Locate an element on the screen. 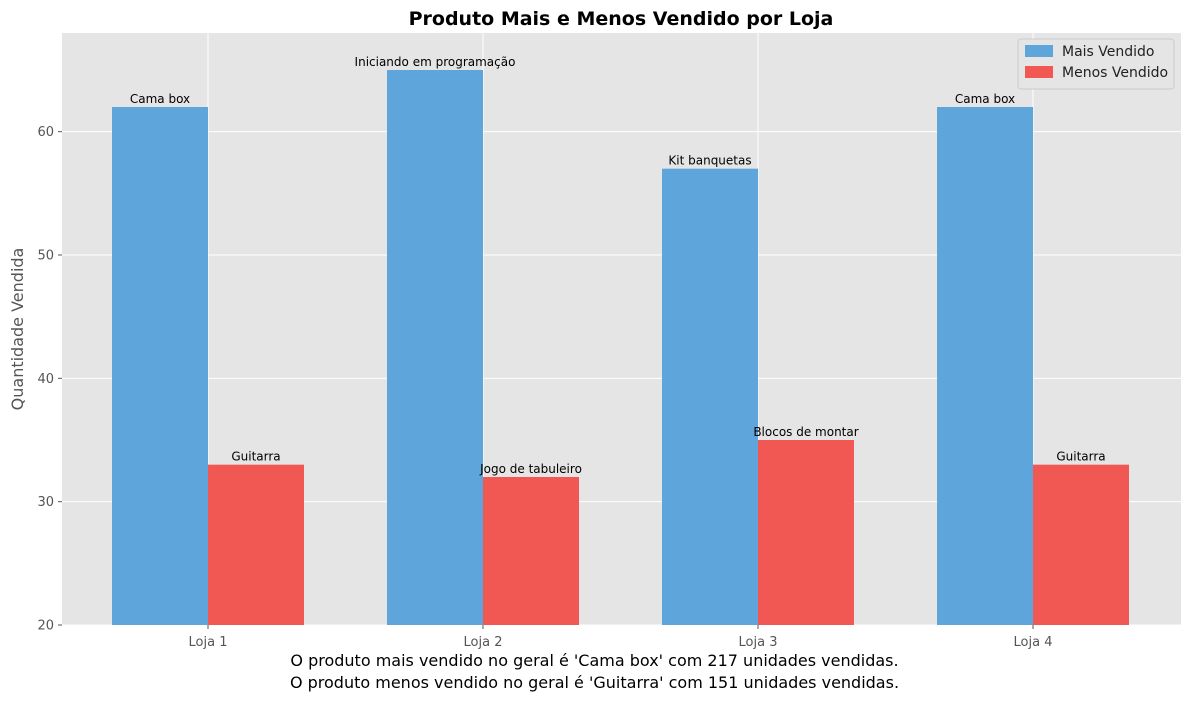  chart-title: Produto Mais e Menos Vendido por Loja is located at coordinates (621, 19).